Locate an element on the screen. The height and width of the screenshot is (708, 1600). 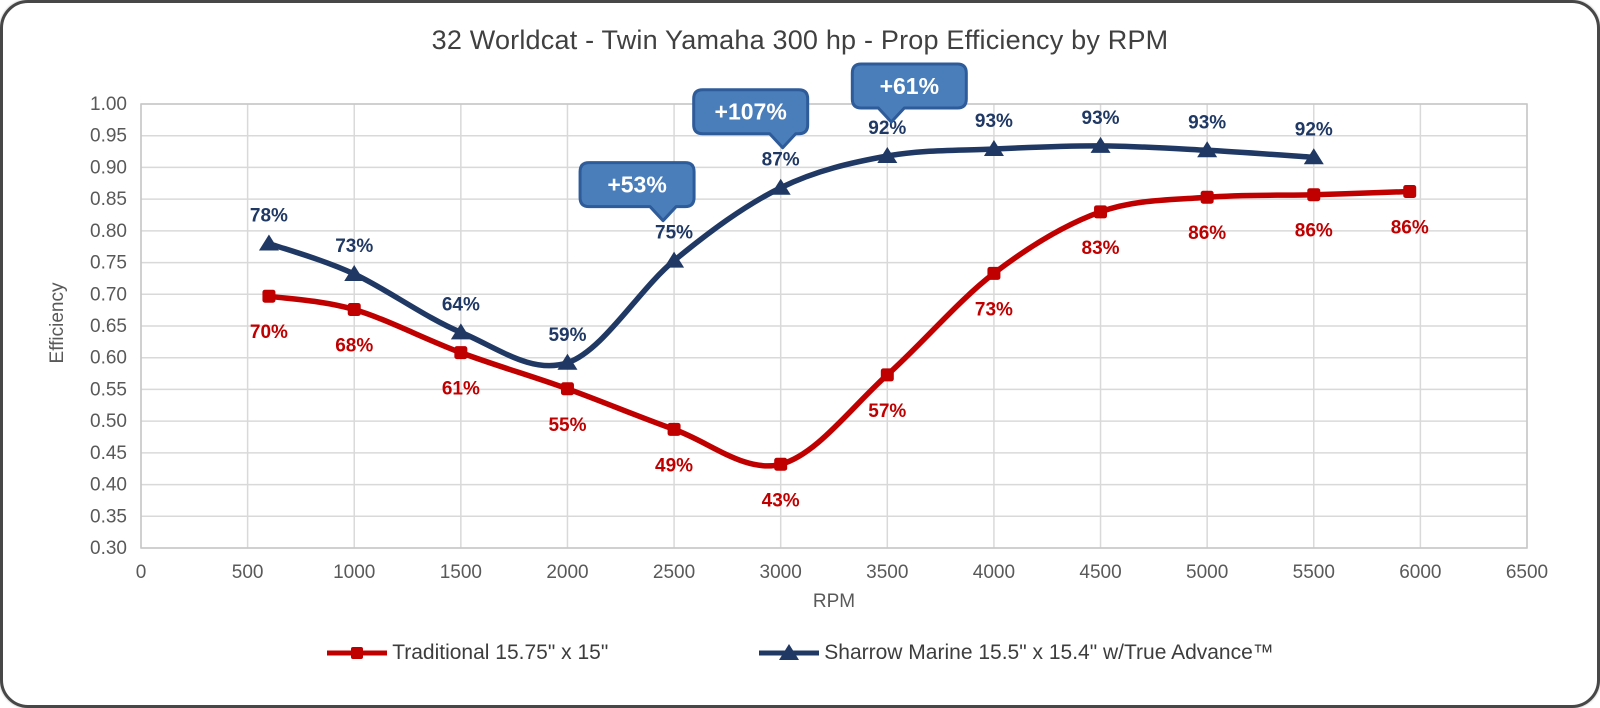
legend-item-traditional: Traditional 15.75" x 15" is located at coordinates (467, 653).